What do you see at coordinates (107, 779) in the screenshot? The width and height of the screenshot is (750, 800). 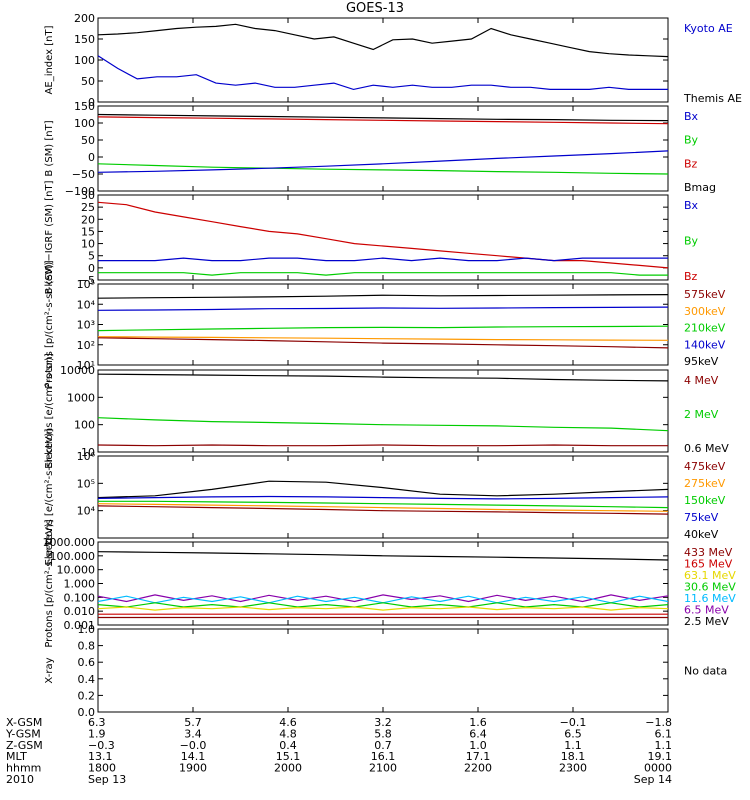 I see `axis-row-value: Sep 13` at bounding box center [107, 779].